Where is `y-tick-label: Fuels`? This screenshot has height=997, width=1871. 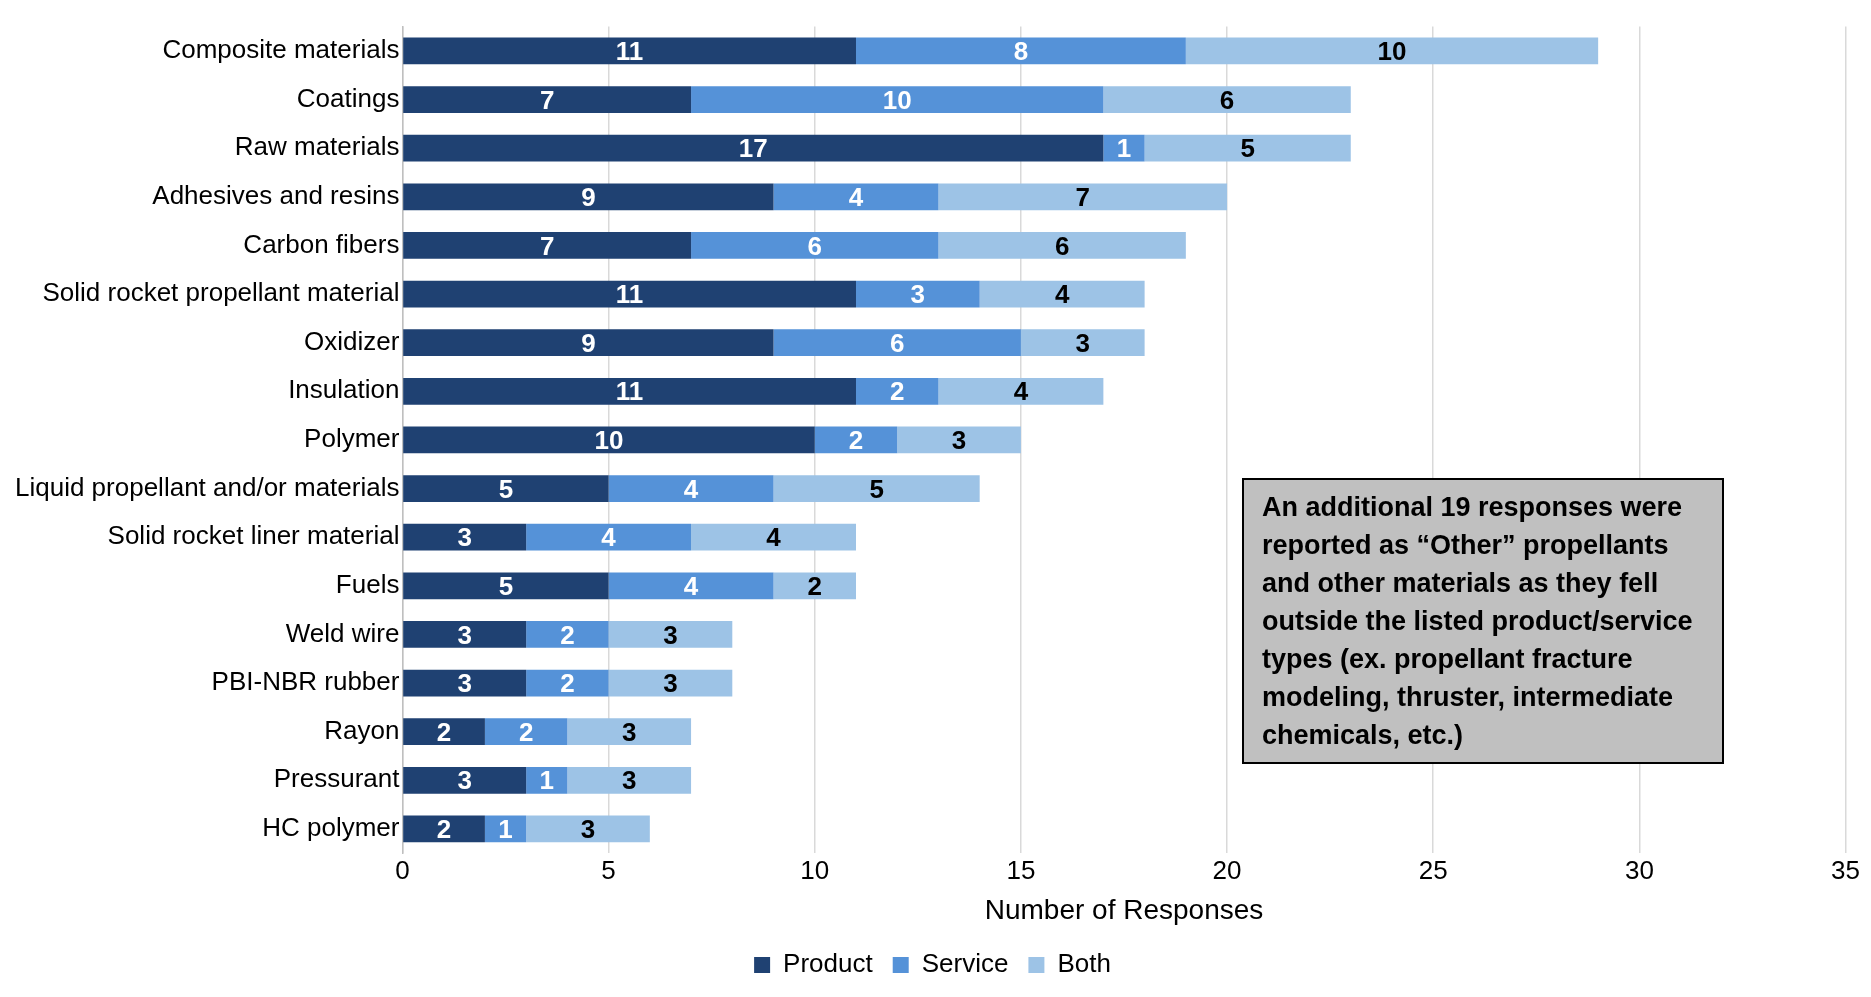
y-tick-label: Fuels is located at coordinates (367, 583).